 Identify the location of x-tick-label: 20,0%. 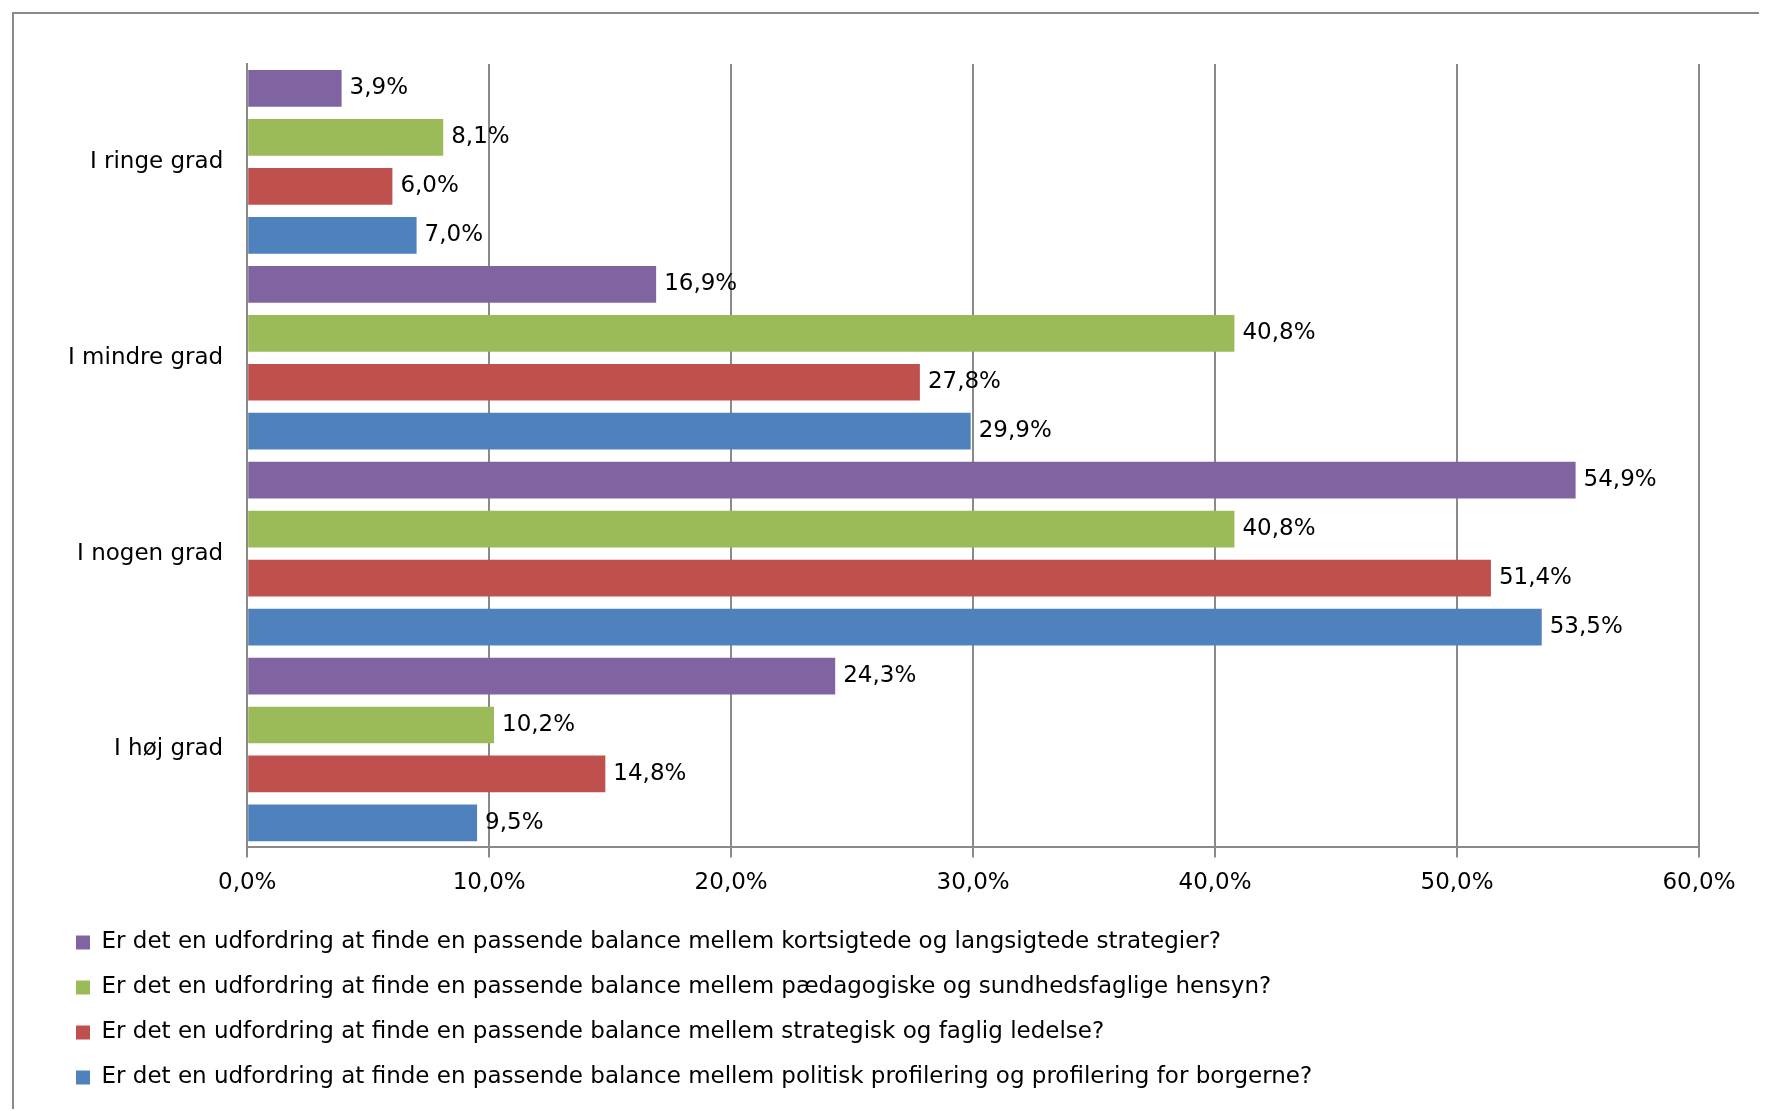
(731, 881).